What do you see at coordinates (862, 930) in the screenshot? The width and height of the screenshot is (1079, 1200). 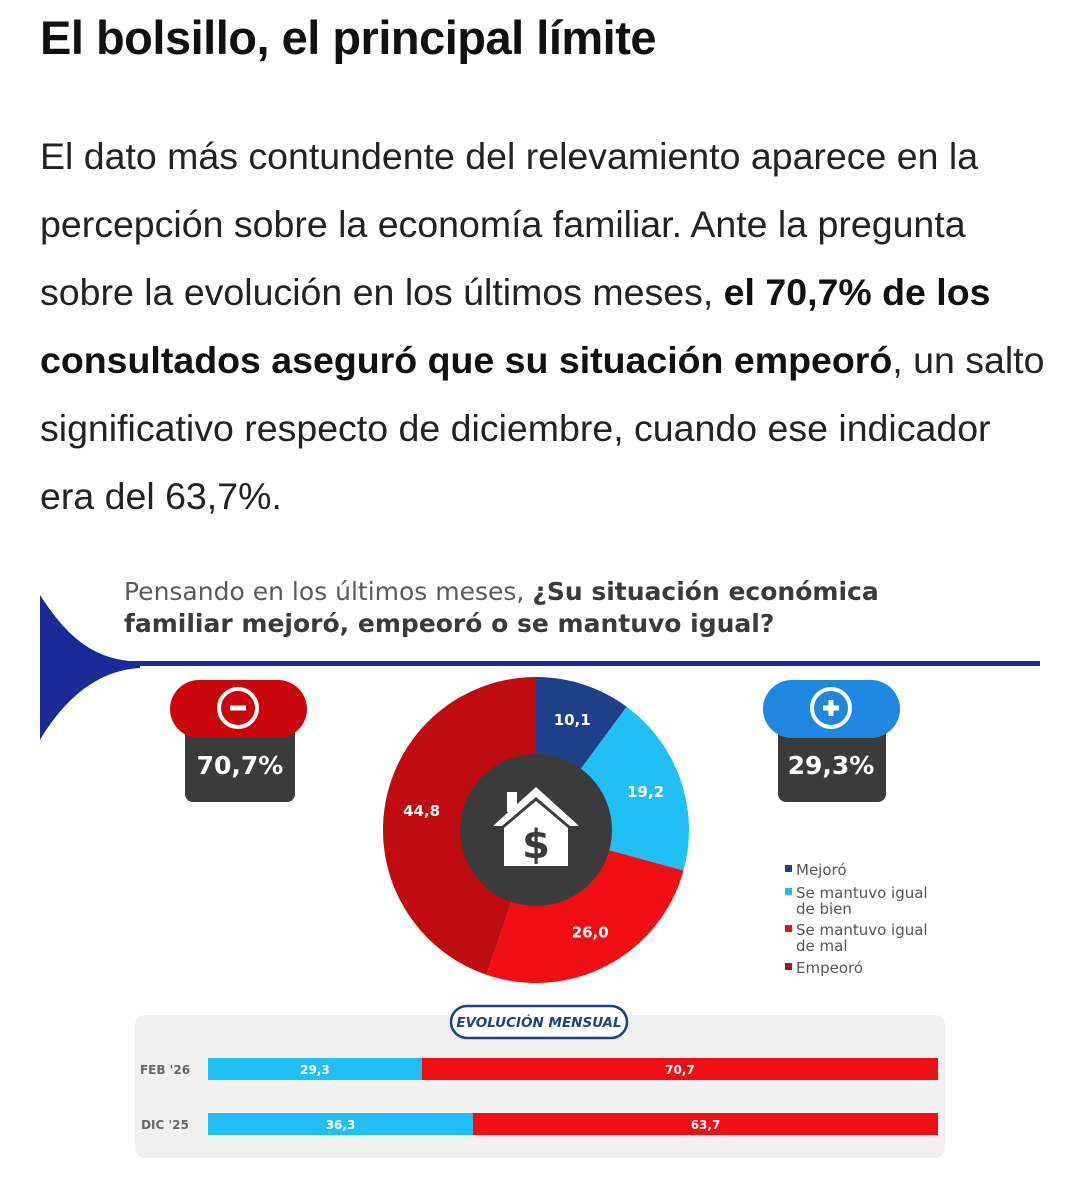 I see `legend-label-igual-mal-1: Se mantuvo igual` at bounding box center [862, 930].